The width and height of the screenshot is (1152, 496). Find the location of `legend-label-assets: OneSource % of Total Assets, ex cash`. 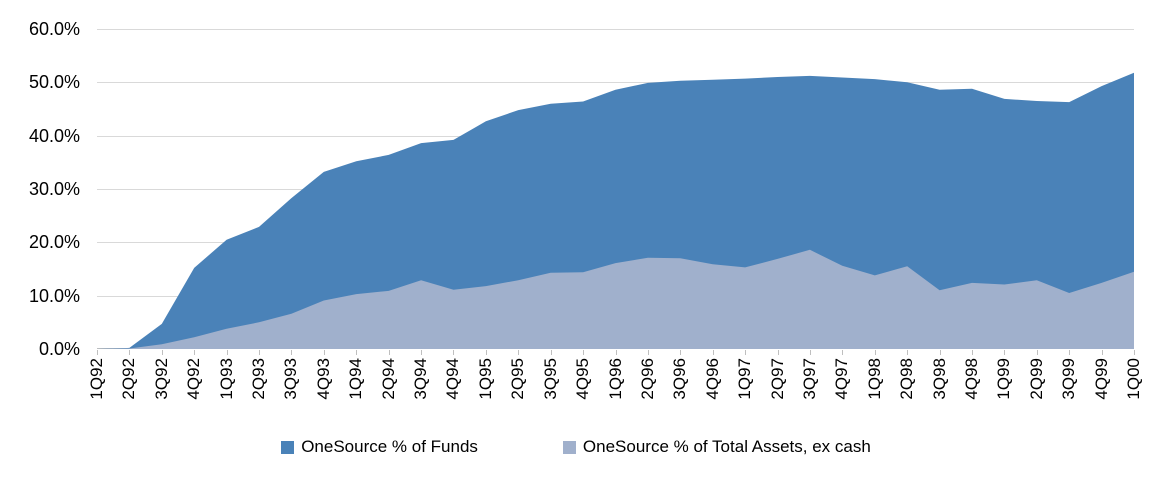

legend-label-assets: OneSource % of Total Assets, ex cash is located at coordinates (726, 446).